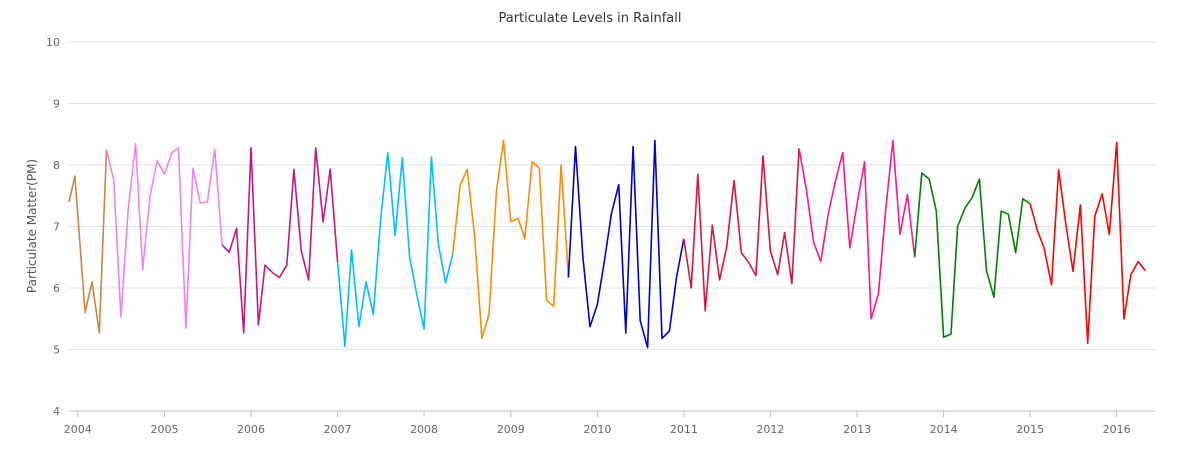  What do you see at coordinates (56, 104) in the screenshot?
I see `y-tick-label: 9` at bounding box center [56, 104].